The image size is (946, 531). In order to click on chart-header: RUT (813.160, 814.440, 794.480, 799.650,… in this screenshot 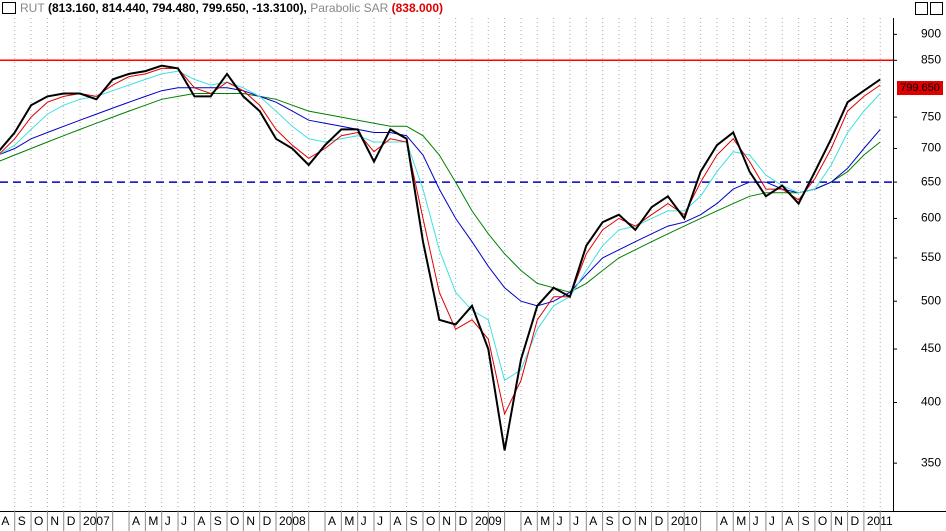, I will do `click(473, 9)`.